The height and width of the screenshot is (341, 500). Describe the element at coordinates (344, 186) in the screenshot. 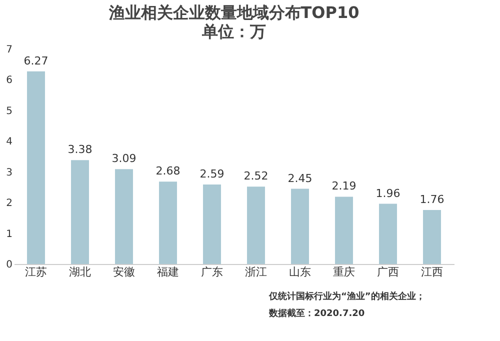

I see `data-label: 2.19` at that location.